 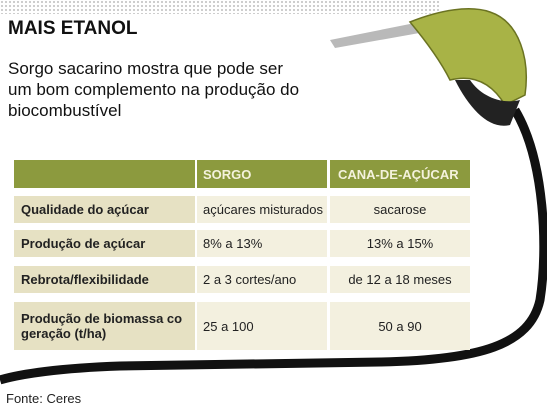 I want to click on column-header: SORGO, so click(x=262, y=174).